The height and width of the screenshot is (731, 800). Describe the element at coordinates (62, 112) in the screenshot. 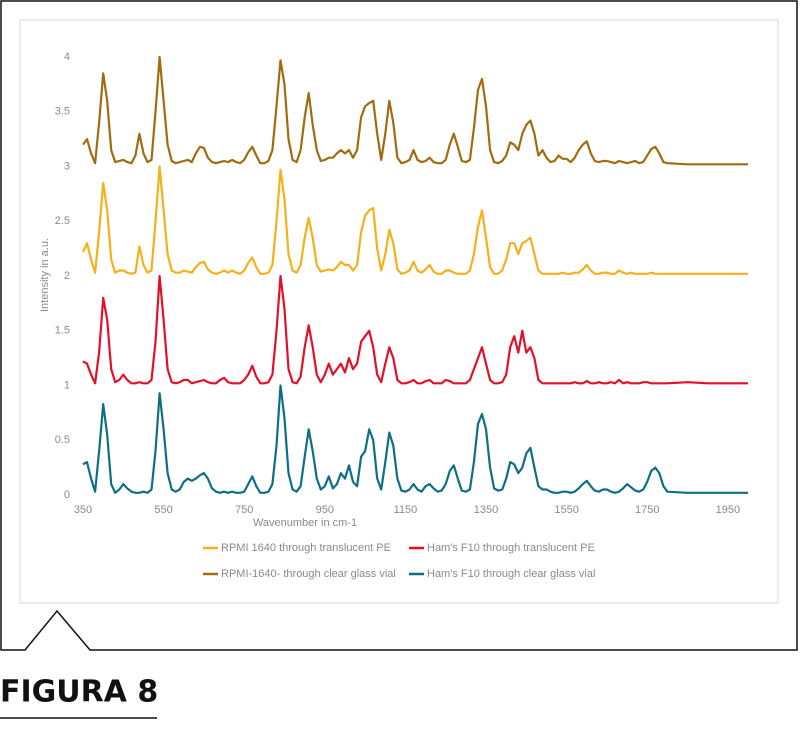

I see `y-tick-label: 3.5` at that location.